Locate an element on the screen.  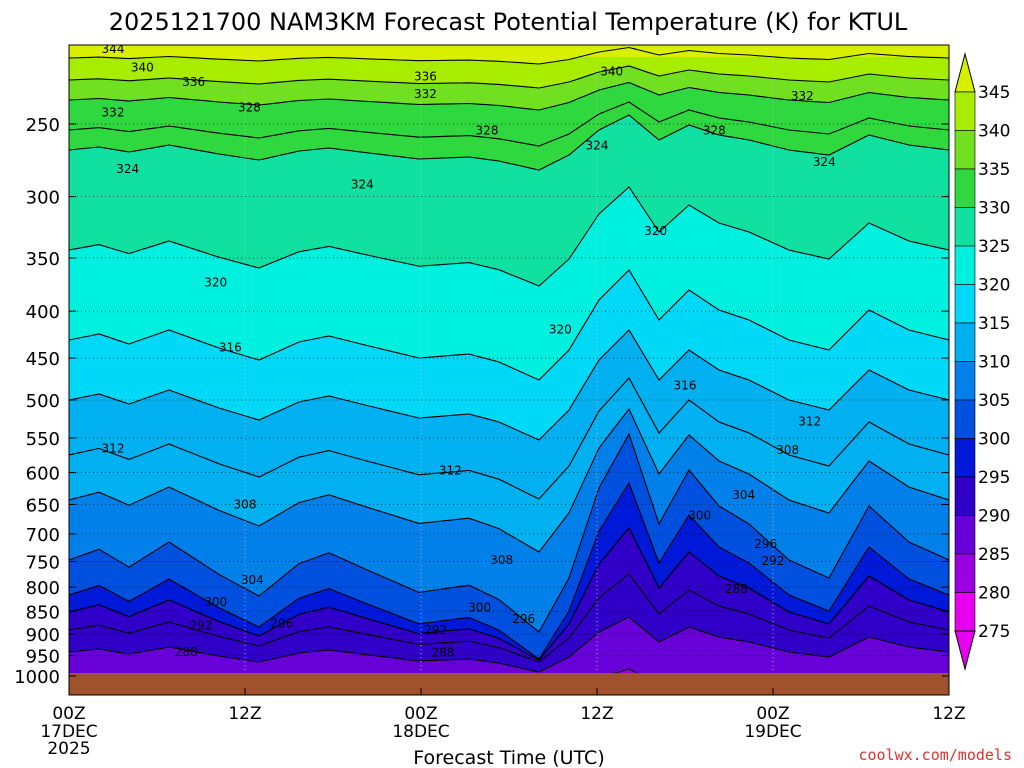
y-tick-label: 650 is located at coordinates (43, 505).